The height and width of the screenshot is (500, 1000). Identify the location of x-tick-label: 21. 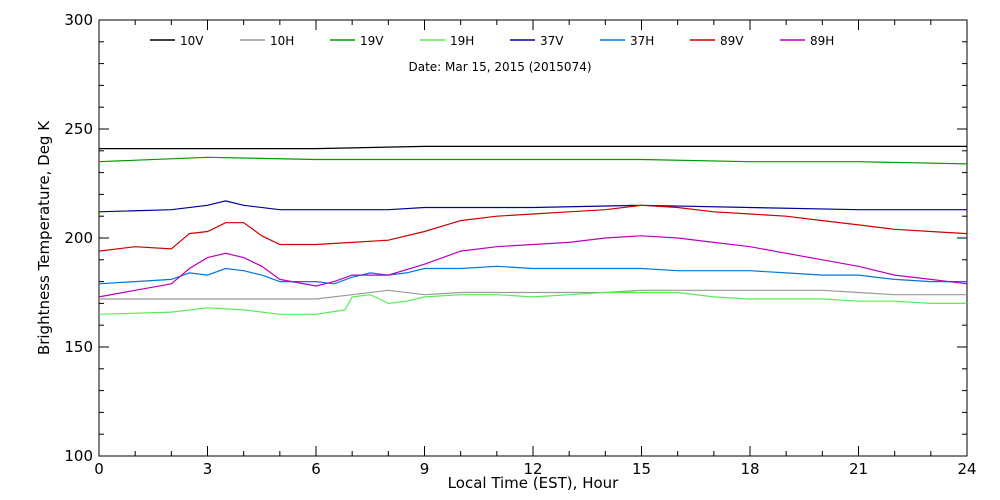
(858, 469).